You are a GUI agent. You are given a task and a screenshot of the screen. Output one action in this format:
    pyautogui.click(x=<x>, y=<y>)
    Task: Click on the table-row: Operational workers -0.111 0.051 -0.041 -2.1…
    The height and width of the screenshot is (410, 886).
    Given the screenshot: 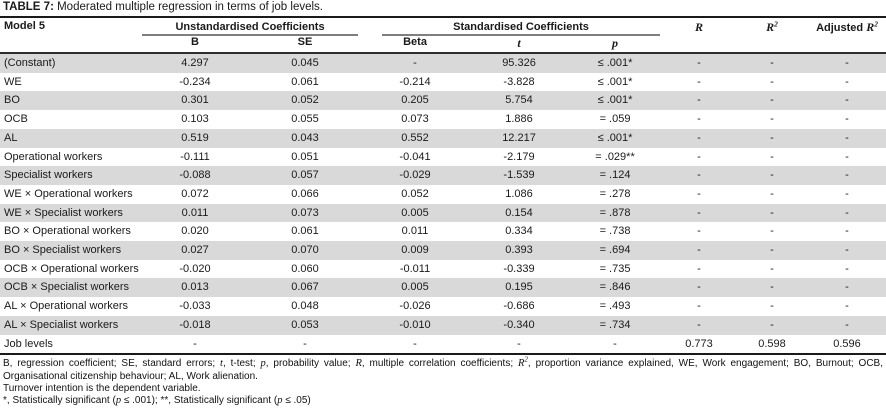 What is the action you would take?
    pyautogui.click(x=443, y=157)
    